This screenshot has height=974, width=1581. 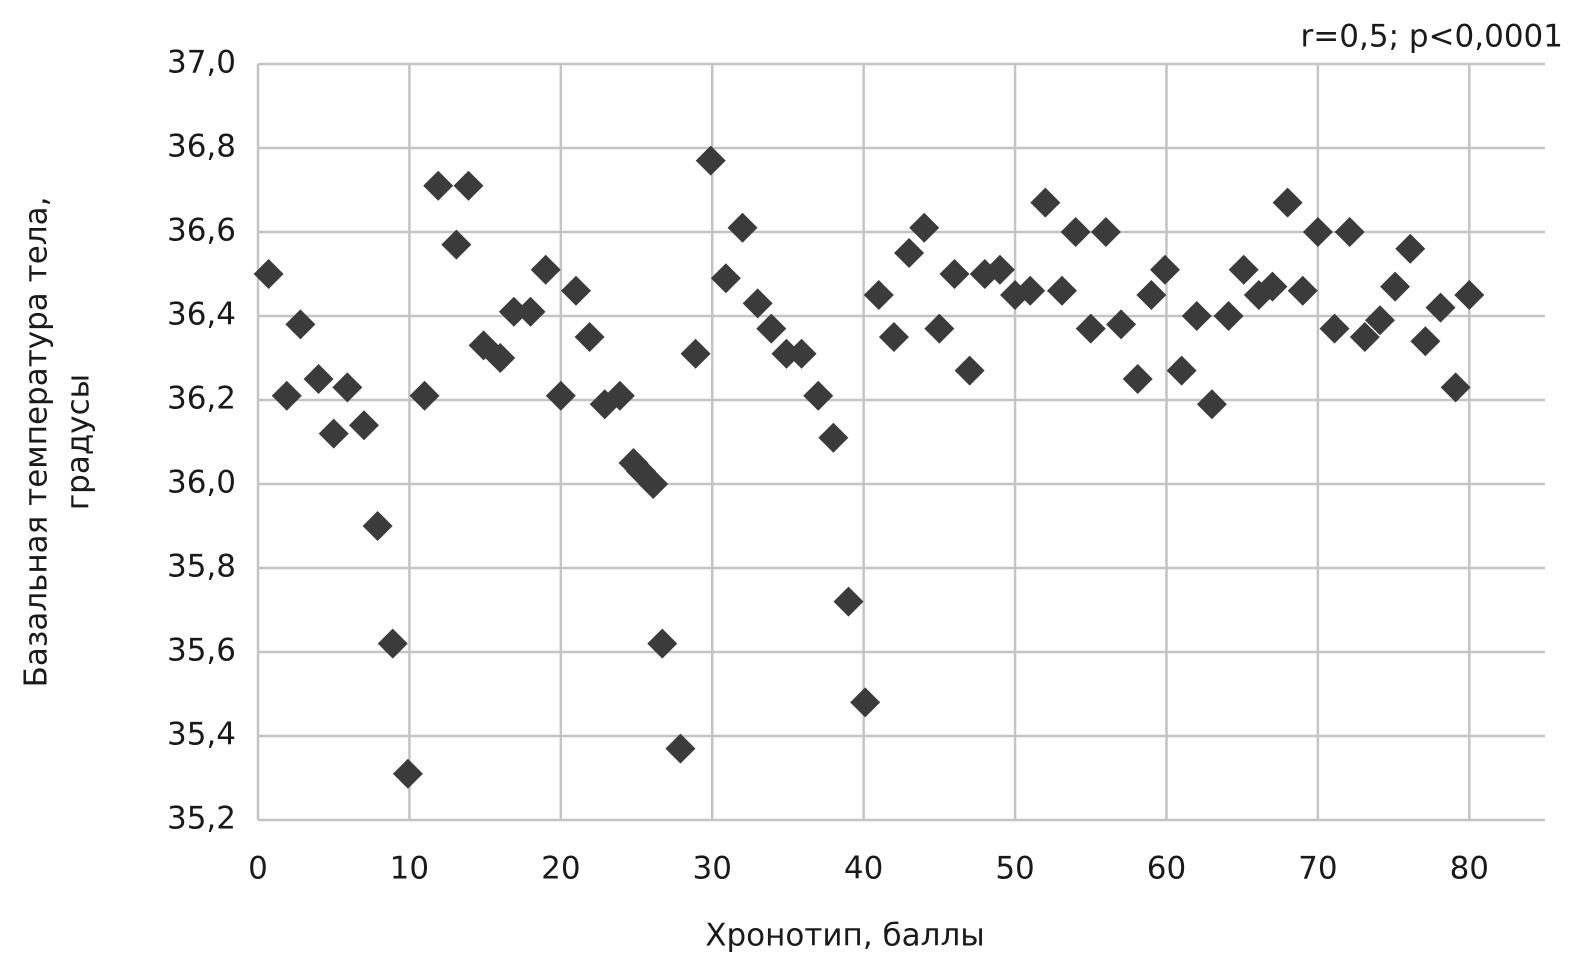 I want to click on x-axis-title: Хронотип, баллы, so click(x=845, y=936).